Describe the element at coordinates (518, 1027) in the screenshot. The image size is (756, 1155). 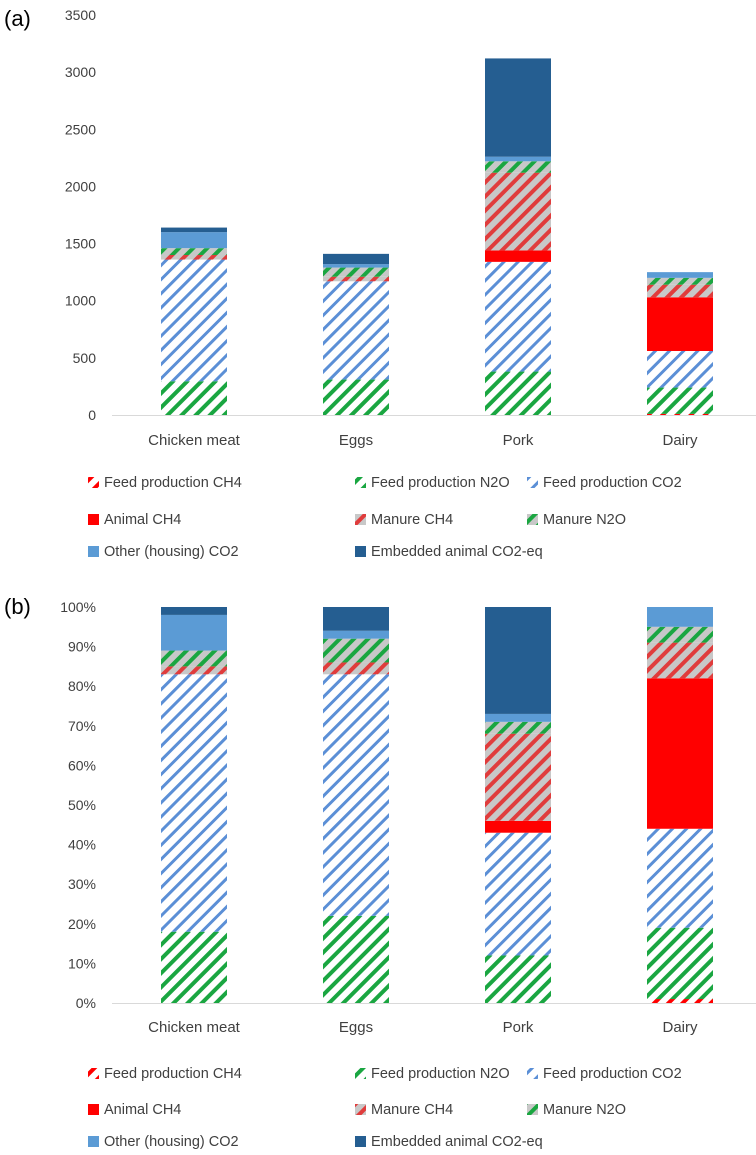
I see `x-tick-label: Pork` at that location.